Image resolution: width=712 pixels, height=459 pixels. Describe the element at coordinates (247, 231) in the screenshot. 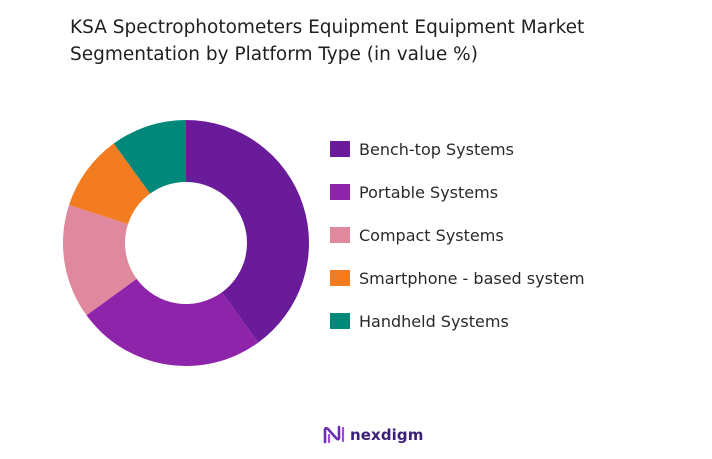

I see `donut-slice-bench-top-systems` at that location.